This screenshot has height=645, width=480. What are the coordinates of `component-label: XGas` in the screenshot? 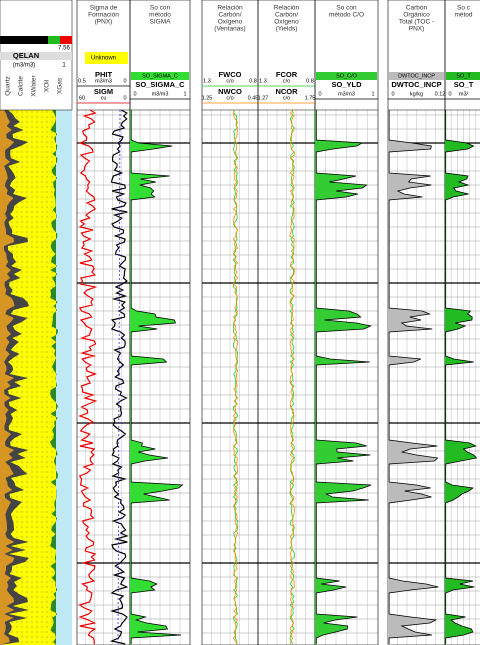 It's located at (60, 85).